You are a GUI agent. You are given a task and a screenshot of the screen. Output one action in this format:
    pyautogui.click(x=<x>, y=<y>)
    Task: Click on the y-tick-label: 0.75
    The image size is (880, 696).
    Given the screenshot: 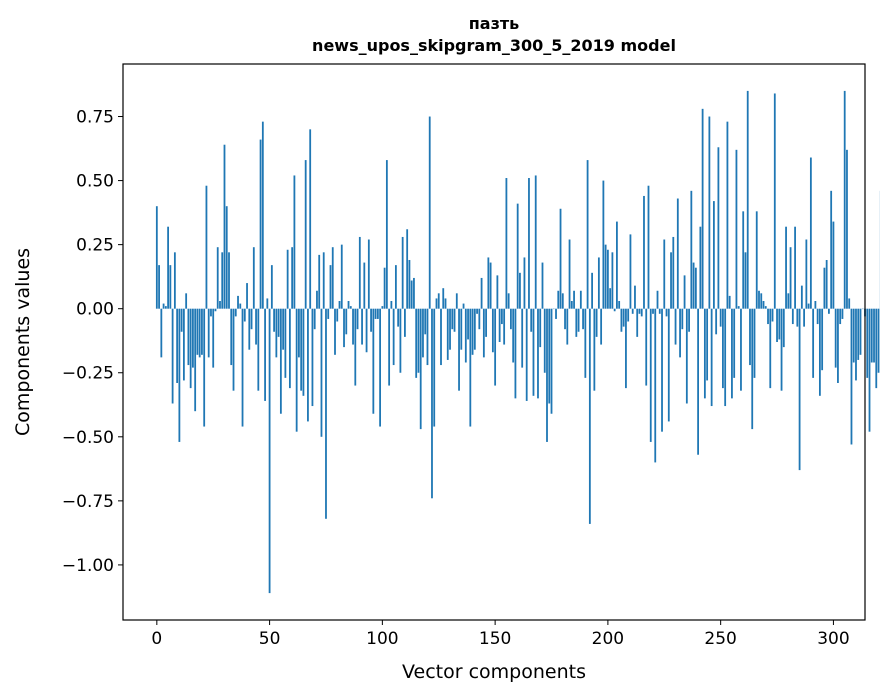 What is the action you would take?
    pyautogui.click(x=95, y=118)
    